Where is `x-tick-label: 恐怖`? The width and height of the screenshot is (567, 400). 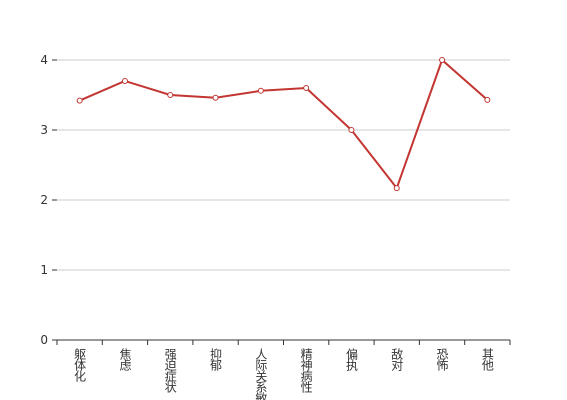 x-tick-label: 恐怖 is located at coordinates (442, 359).